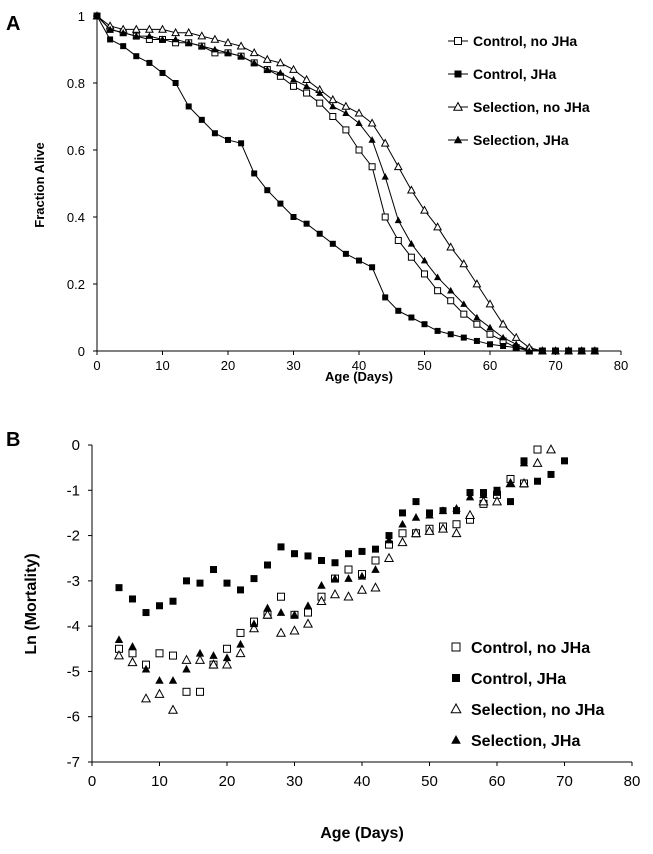 This screenshot has width=653, height=854. I want to click on legend-label: Selection, JHa, so click(525, 741).